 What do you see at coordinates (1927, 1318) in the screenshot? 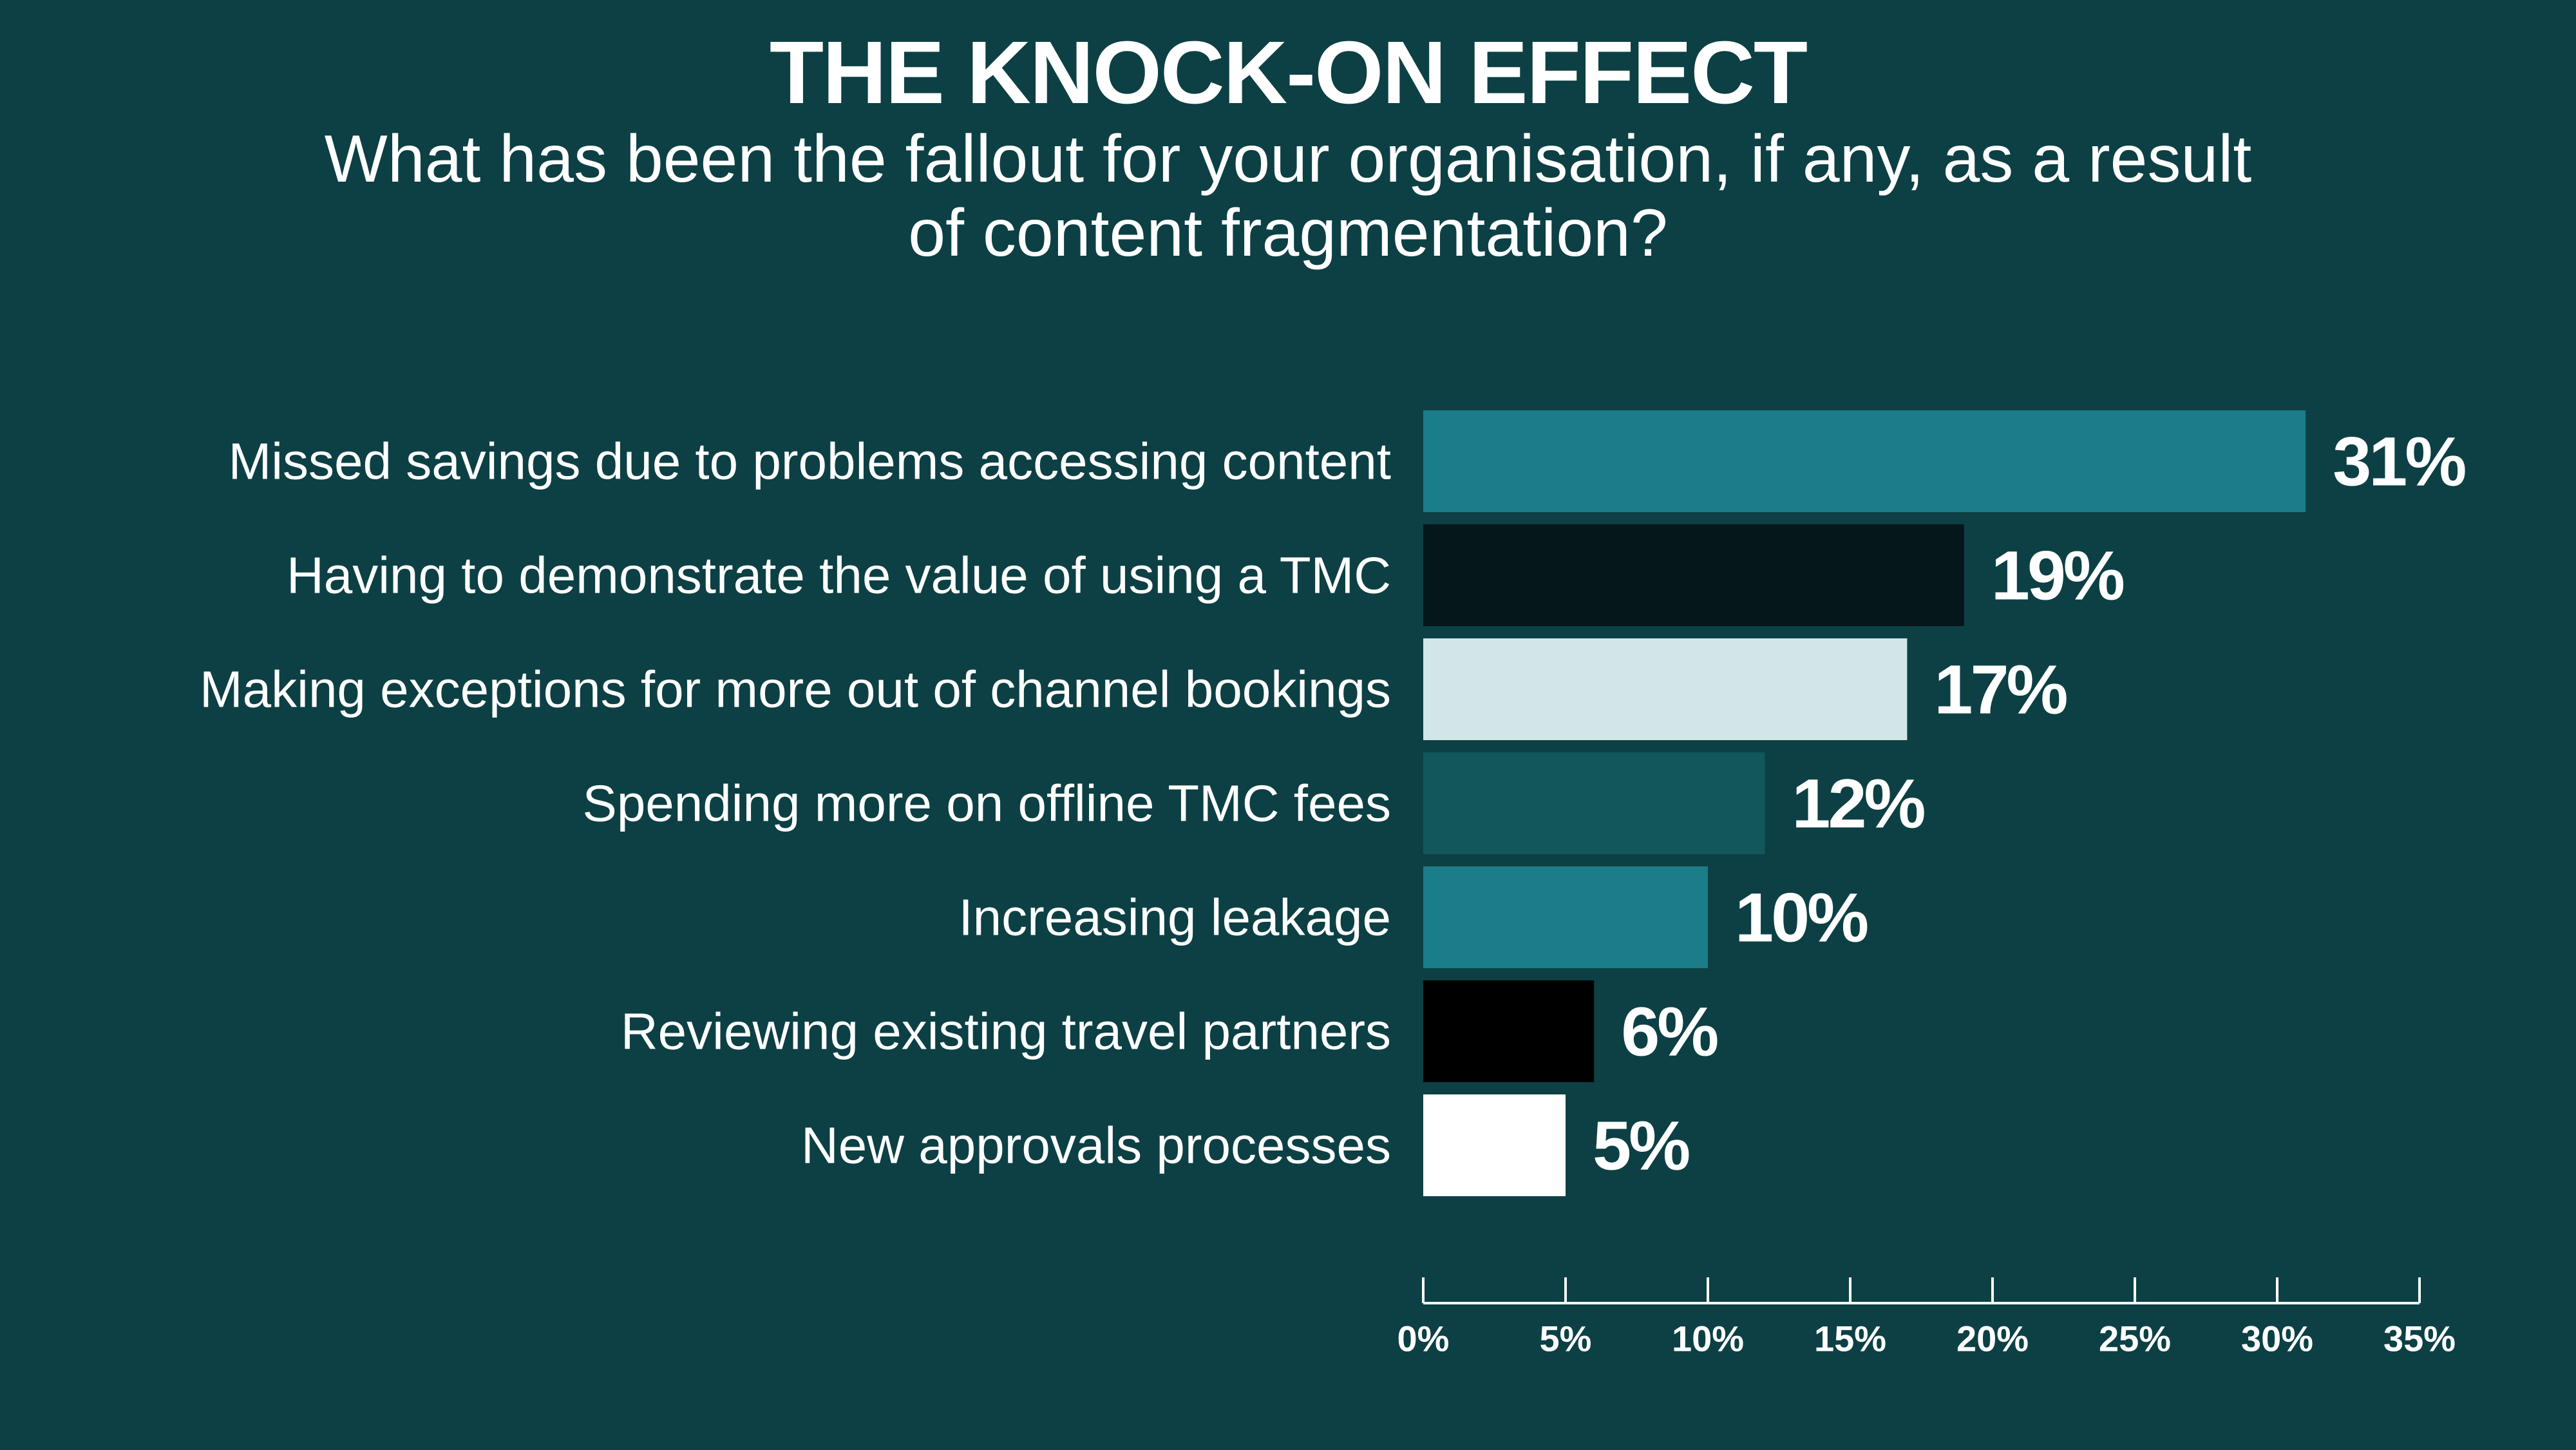
I see `x-axis: 0% 5% 10% 15% 20% 25% 30% 35%` at bounding box center [1927, 1318].